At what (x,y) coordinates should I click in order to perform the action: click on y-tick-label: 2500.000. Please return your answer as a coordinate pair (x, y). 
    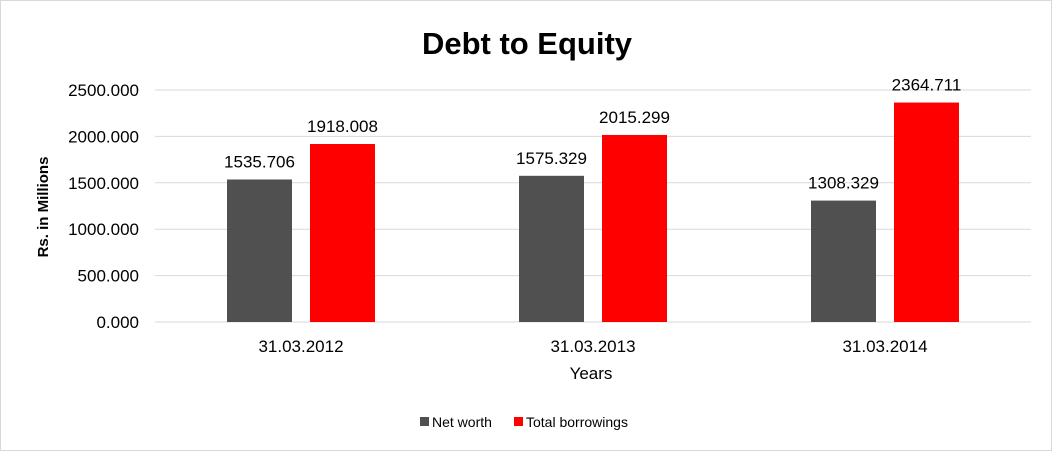
    Looking at the image, I should click on (103, 90).